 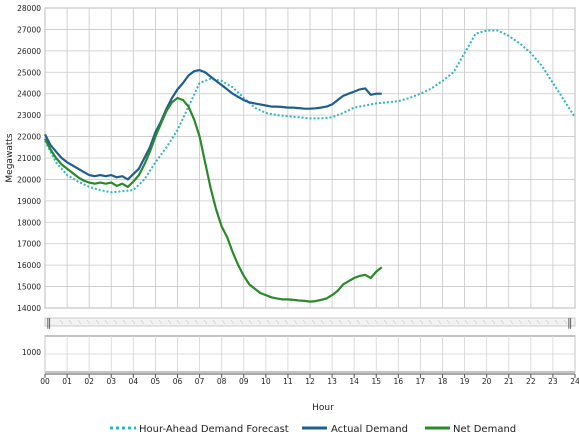 What do you see at coordinates (10, 157) in the screenshot?
I see `y-axis-label: Megawatts` at bounding box center [10, 157].